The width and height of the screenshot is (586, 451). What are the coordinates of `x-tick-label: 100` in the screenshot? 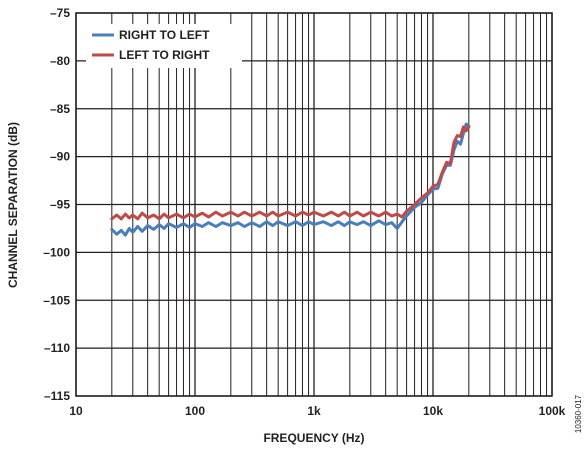 It's located at (195, 411).